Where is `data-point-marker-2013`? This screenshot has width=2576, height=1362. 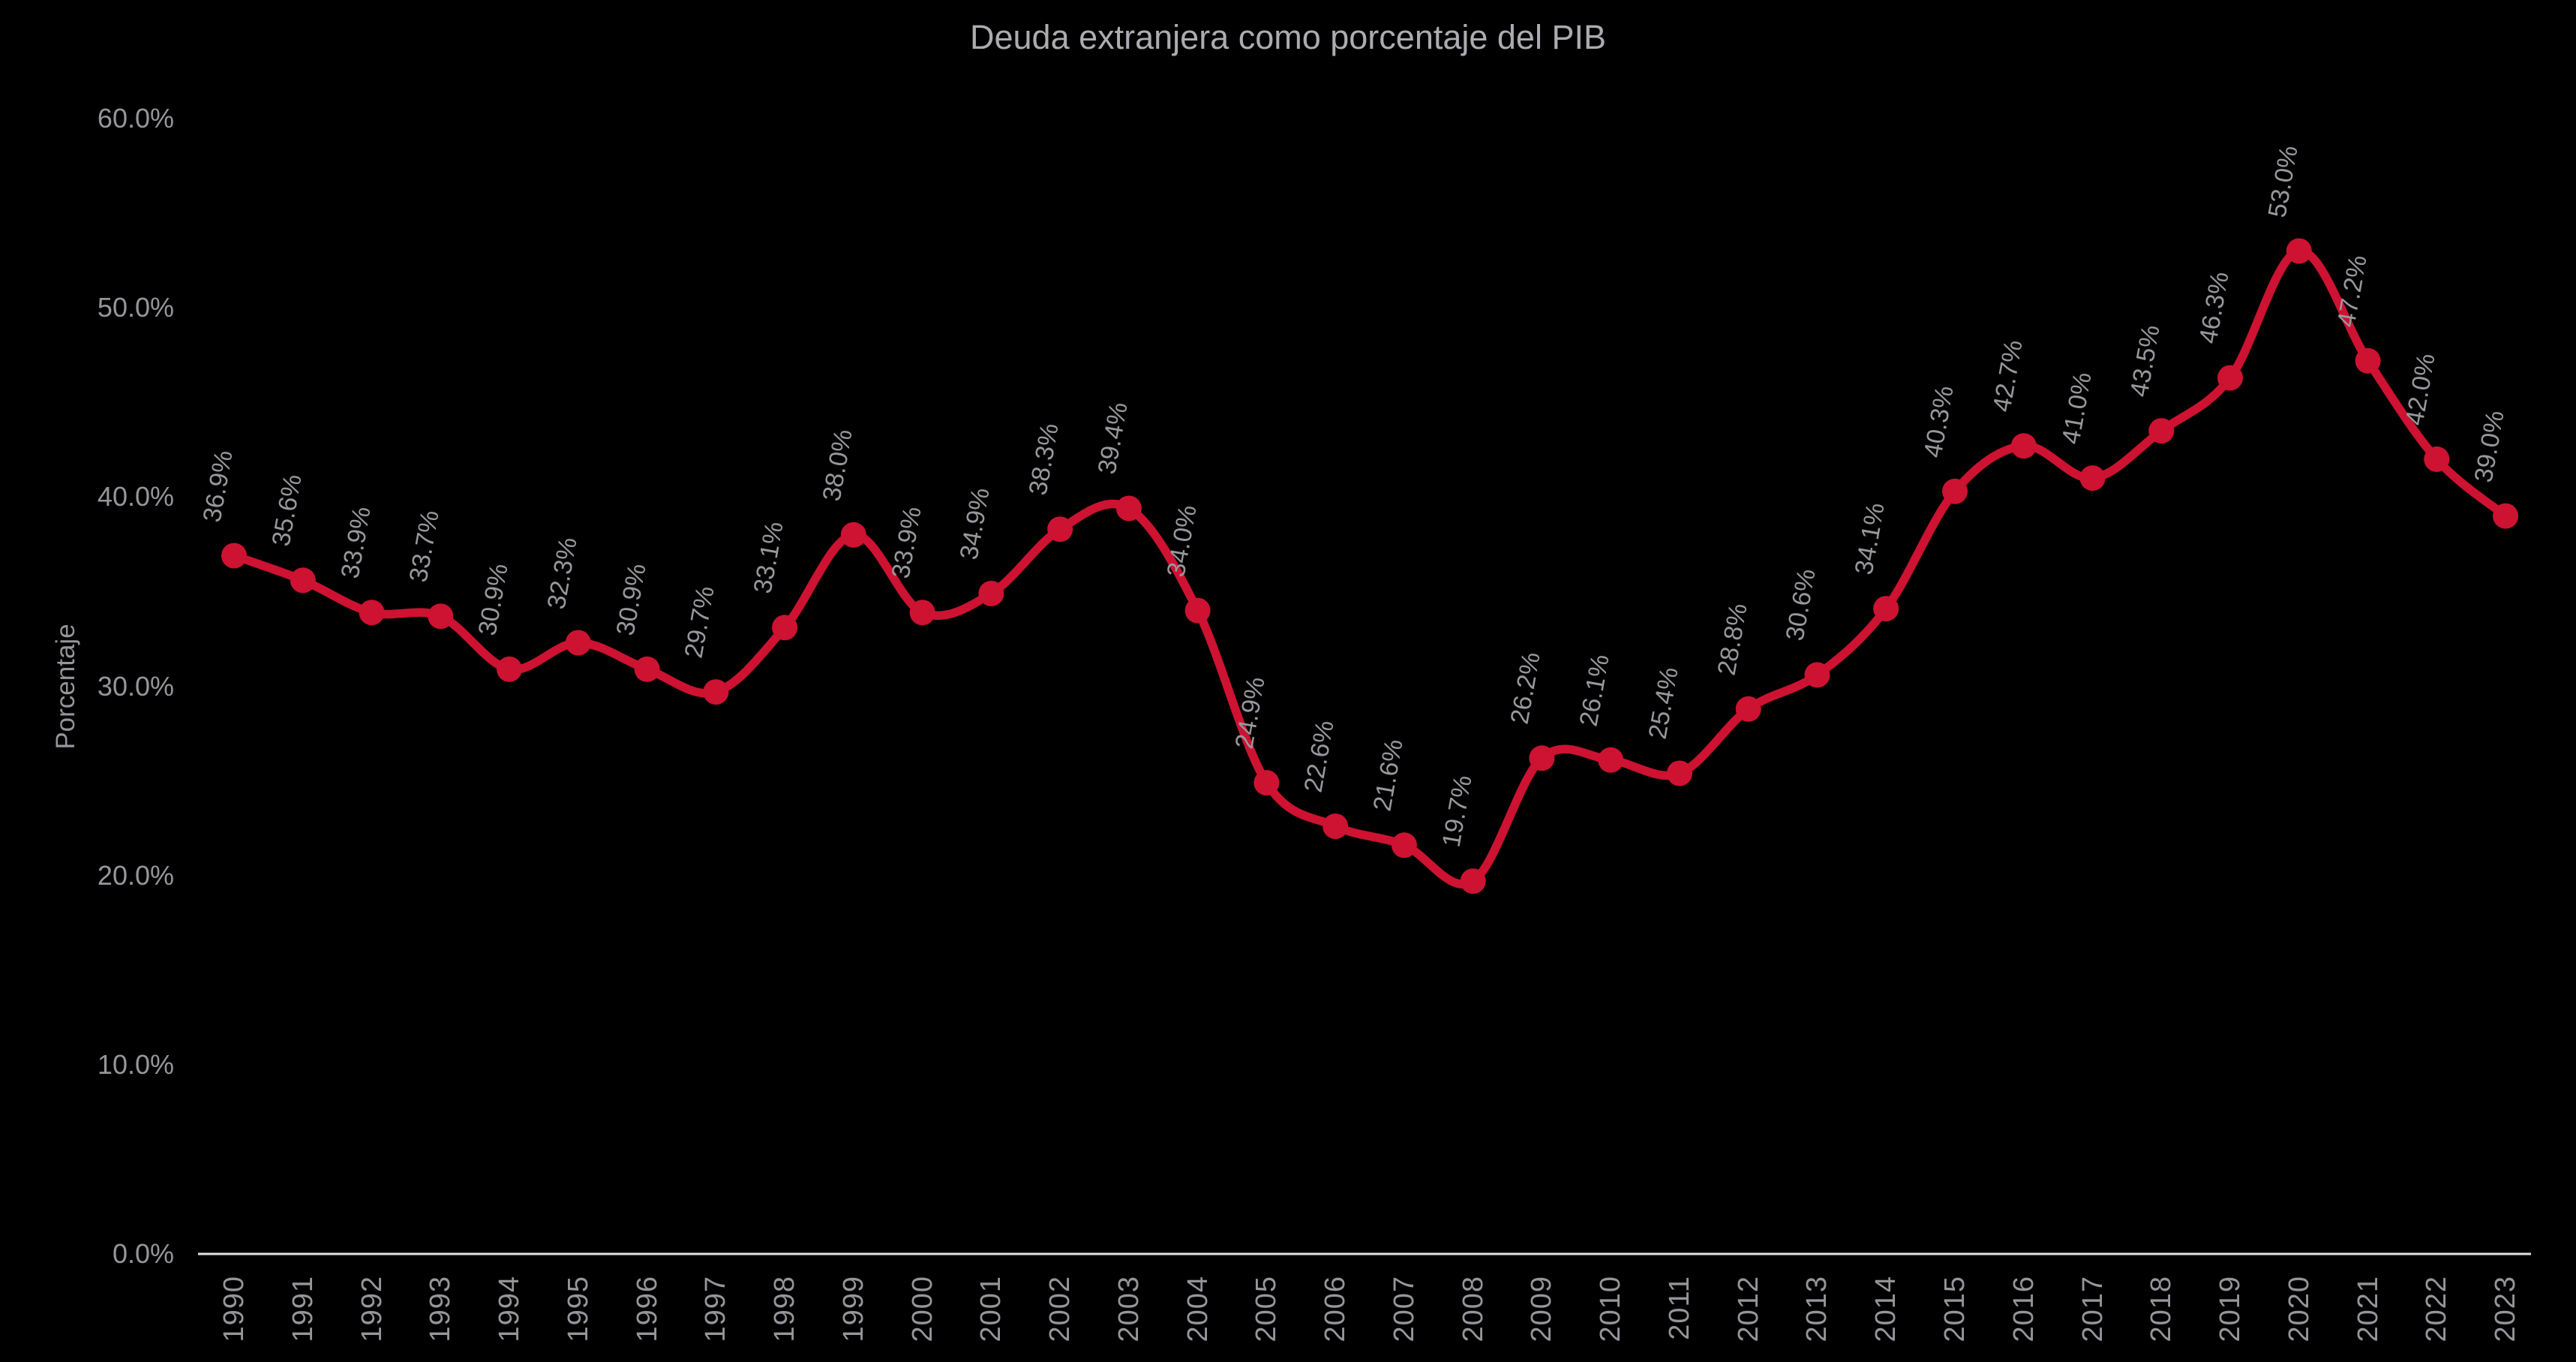 data-point-marker-2013 is located at coordinates (1817, 675).